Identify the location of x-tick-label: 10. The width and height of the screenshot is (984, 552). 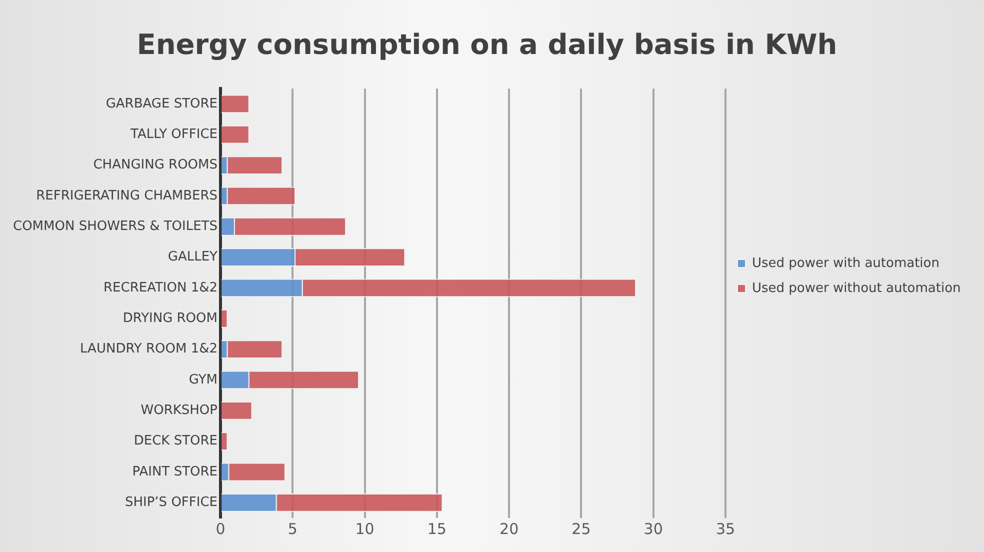
(364, 529).